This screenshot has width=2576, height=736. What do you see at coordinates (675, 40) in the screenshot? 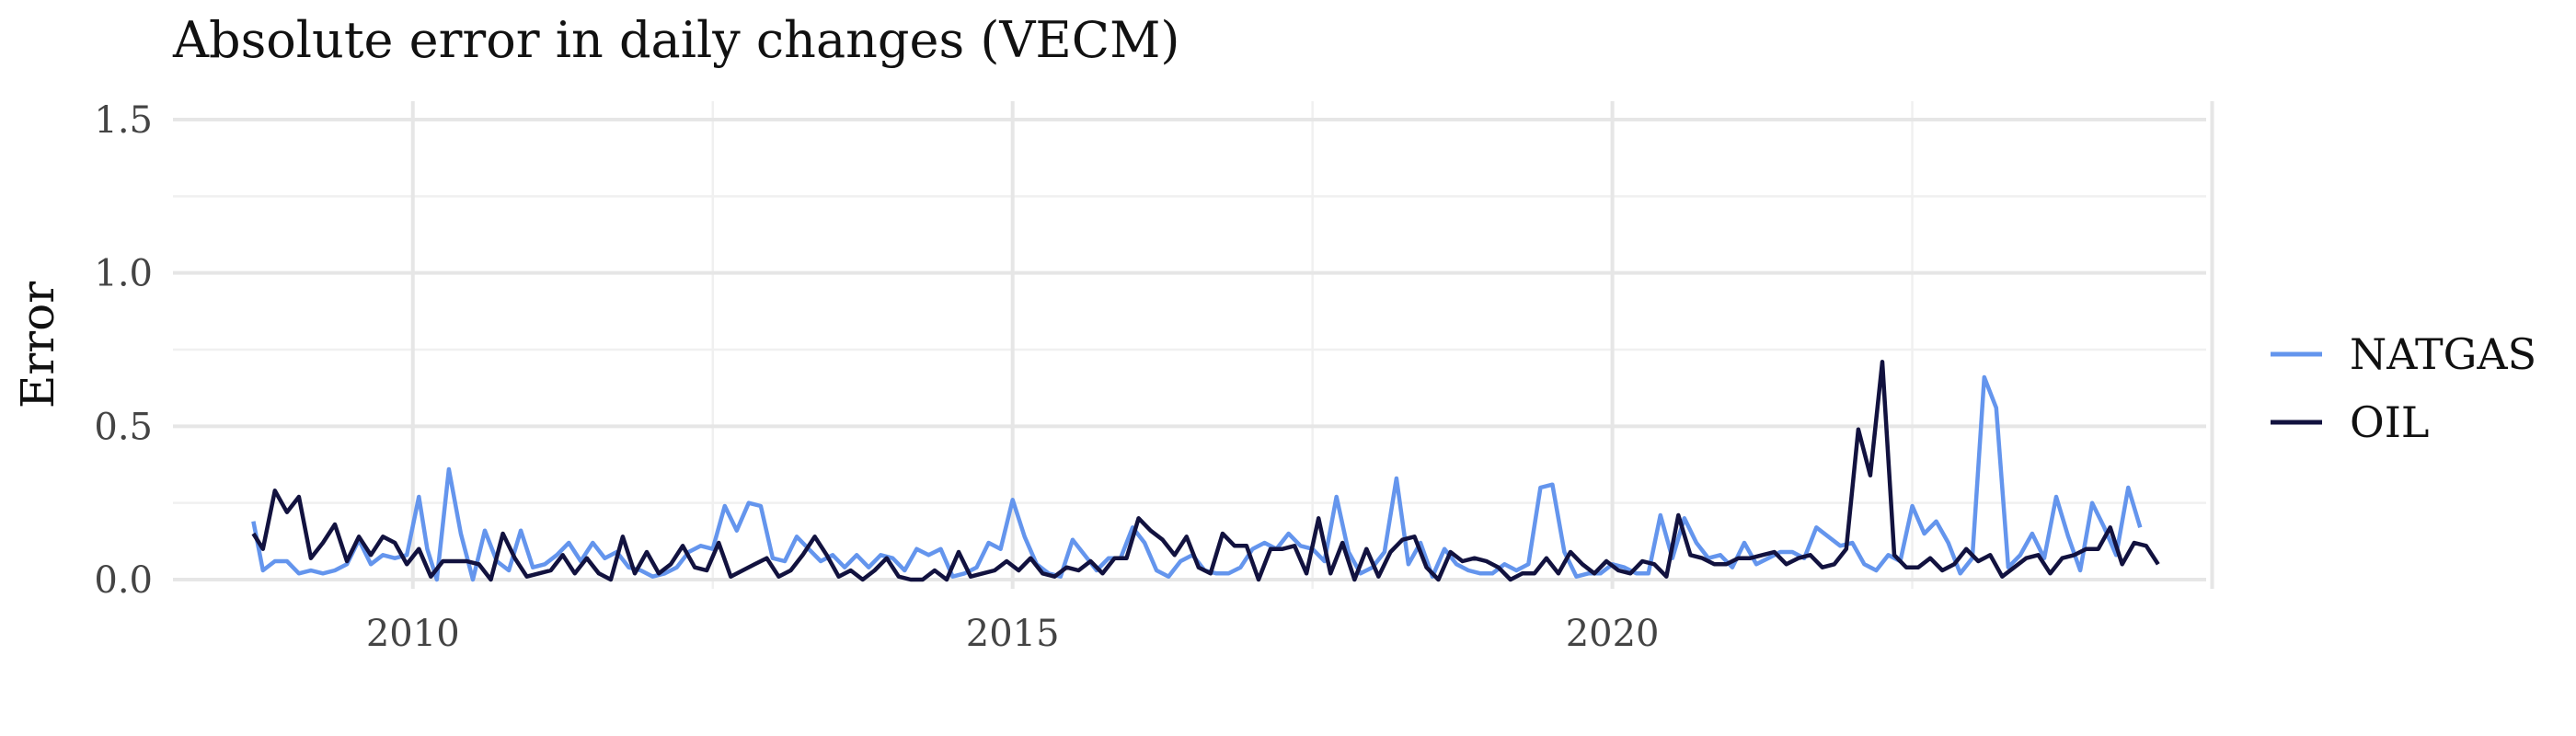
I see `chart-title: Absolute error in daily changes (VECM)` at bounding box center [675, 40].